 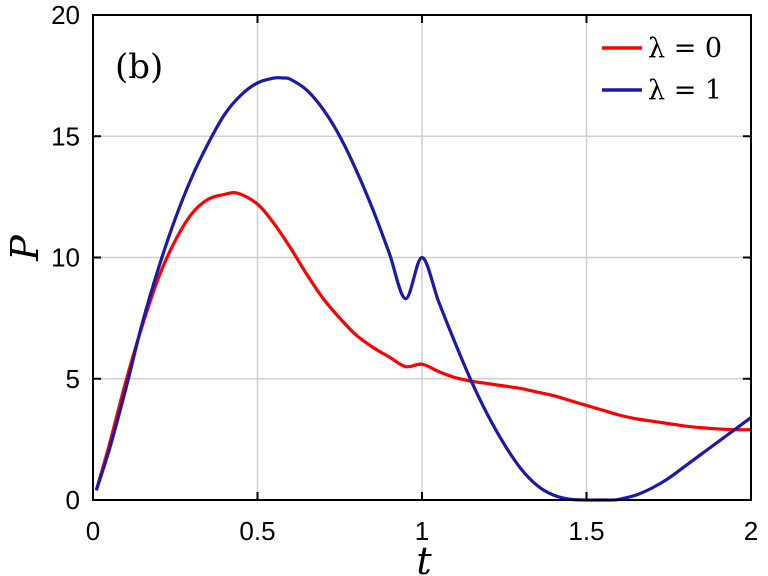 What do you see at coordinates (685, 90) in the screenshot?
I see `legend-label: λ = 1` at bounding box center [685, 90].